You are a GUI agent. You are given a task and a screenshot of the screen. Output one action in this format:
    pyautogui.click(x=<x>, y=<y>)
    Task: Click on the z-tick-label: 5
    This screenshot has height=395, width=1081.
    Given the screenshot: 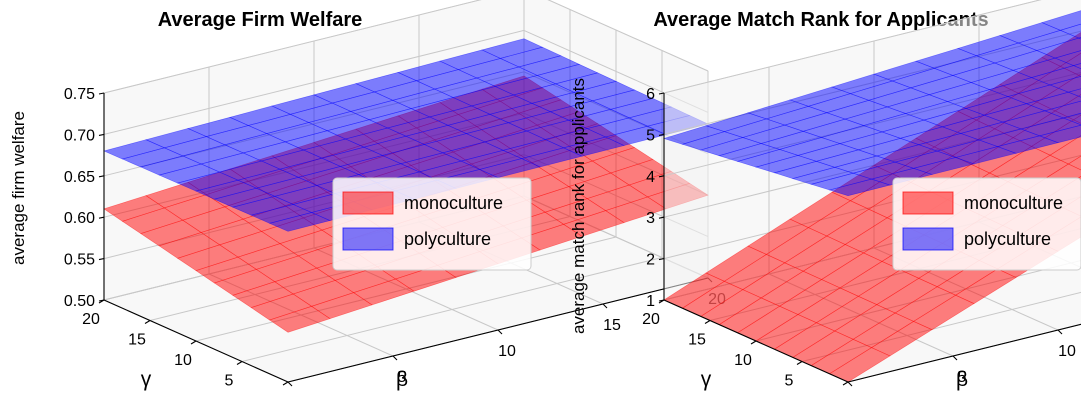 What is the action you would take?
    pyautogui.click(x=650, y=135)
    